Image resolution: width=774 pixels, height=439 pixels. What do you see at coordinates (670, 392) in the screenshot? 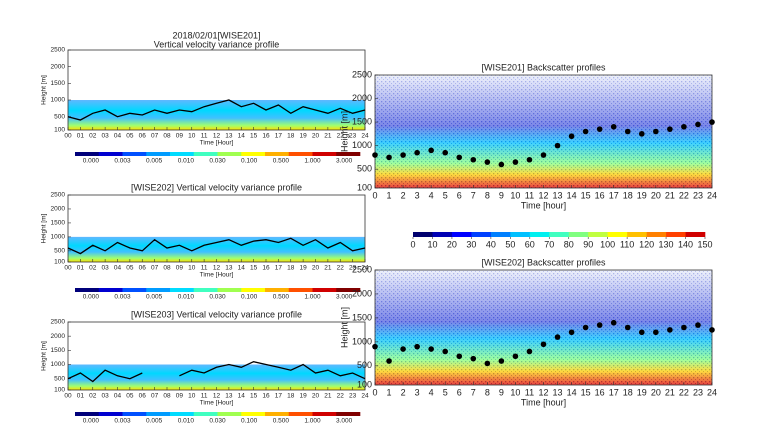
I see `x-tick-label: 21` at bounding box center [670, 392].